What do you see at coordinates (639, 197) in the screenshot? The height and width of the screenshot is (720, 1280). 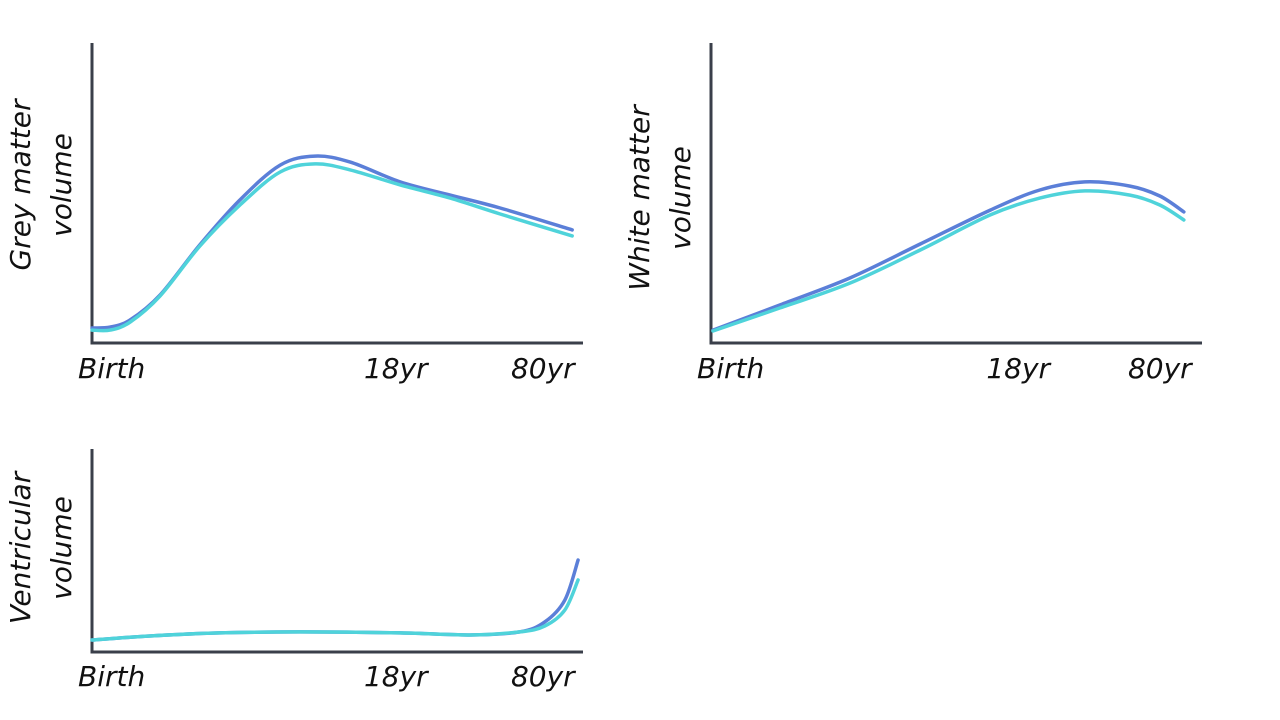 I see `y-axis-label: White matter` at bounding box center [639, 197].